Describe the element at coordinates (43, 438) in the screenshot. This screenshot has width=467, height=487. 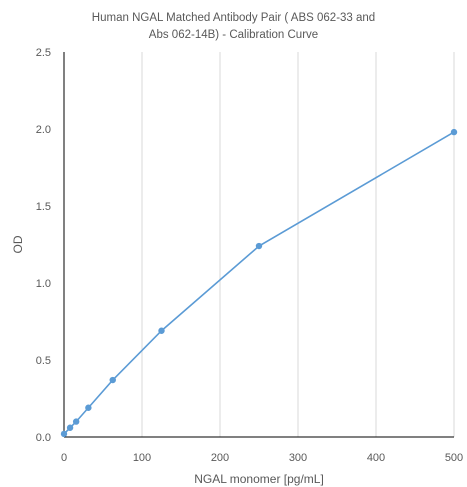
I see `y-tick-label: 0.0` at that location.